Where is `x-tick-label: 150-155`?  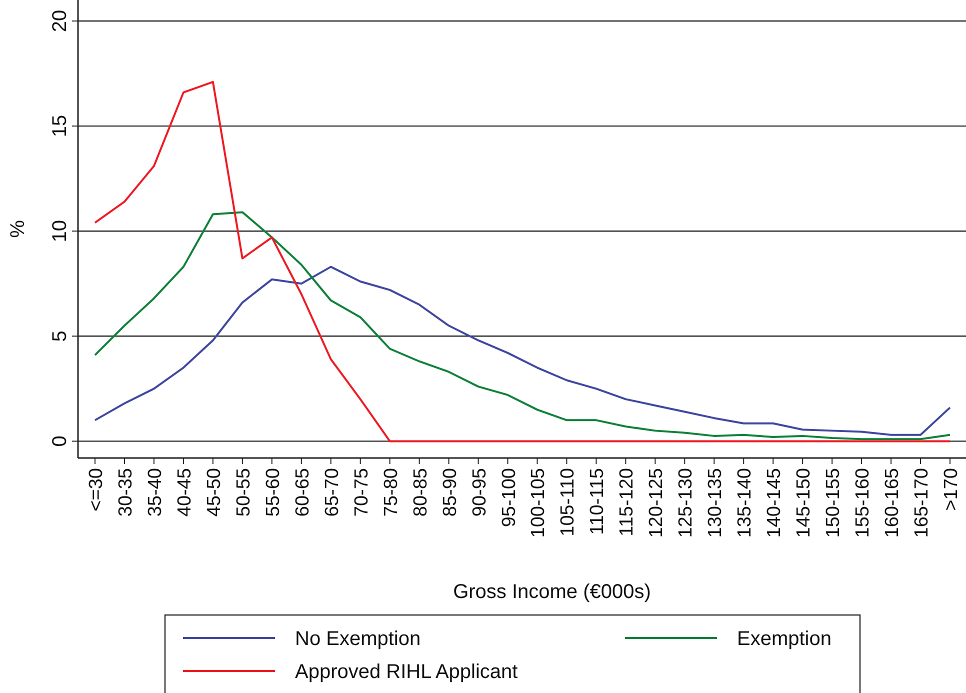
x-tick-label: 150-155 is located at coordinates (833, 503).